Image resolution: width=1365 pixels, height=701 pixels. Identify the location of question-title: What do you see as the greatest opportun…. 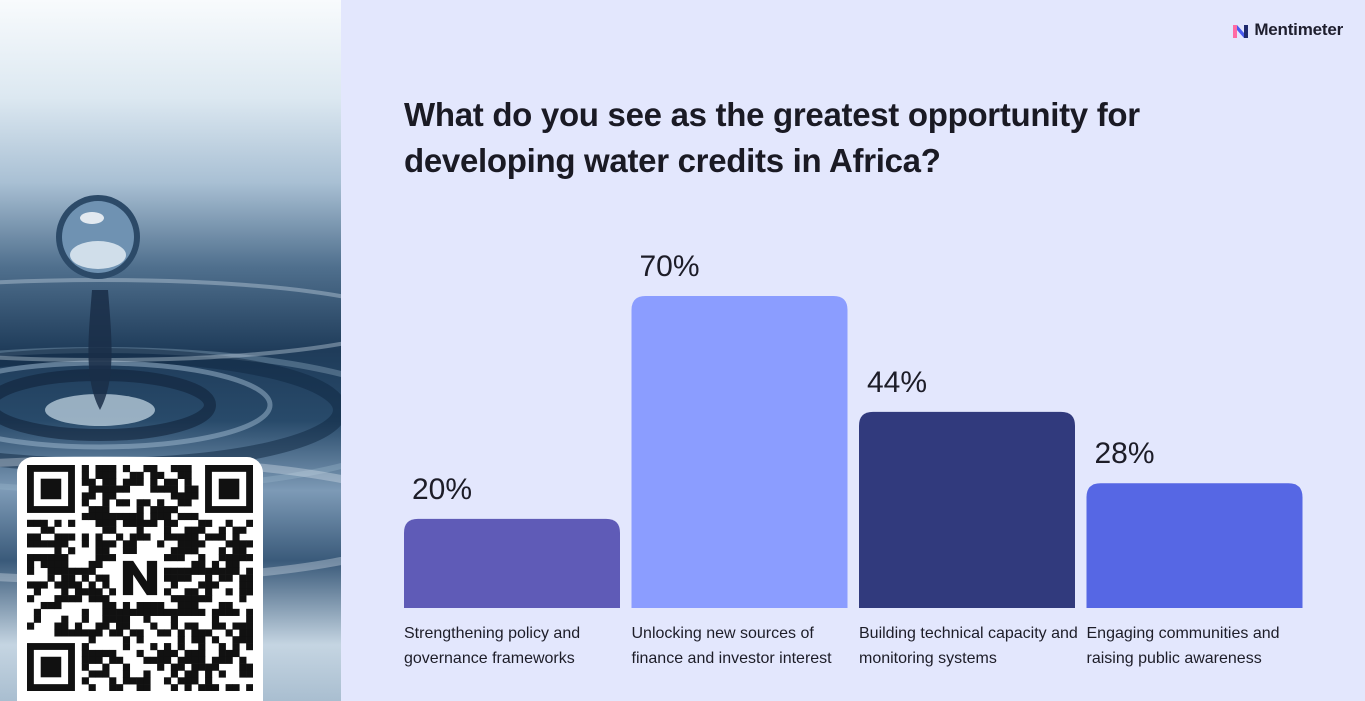
(772, 137).